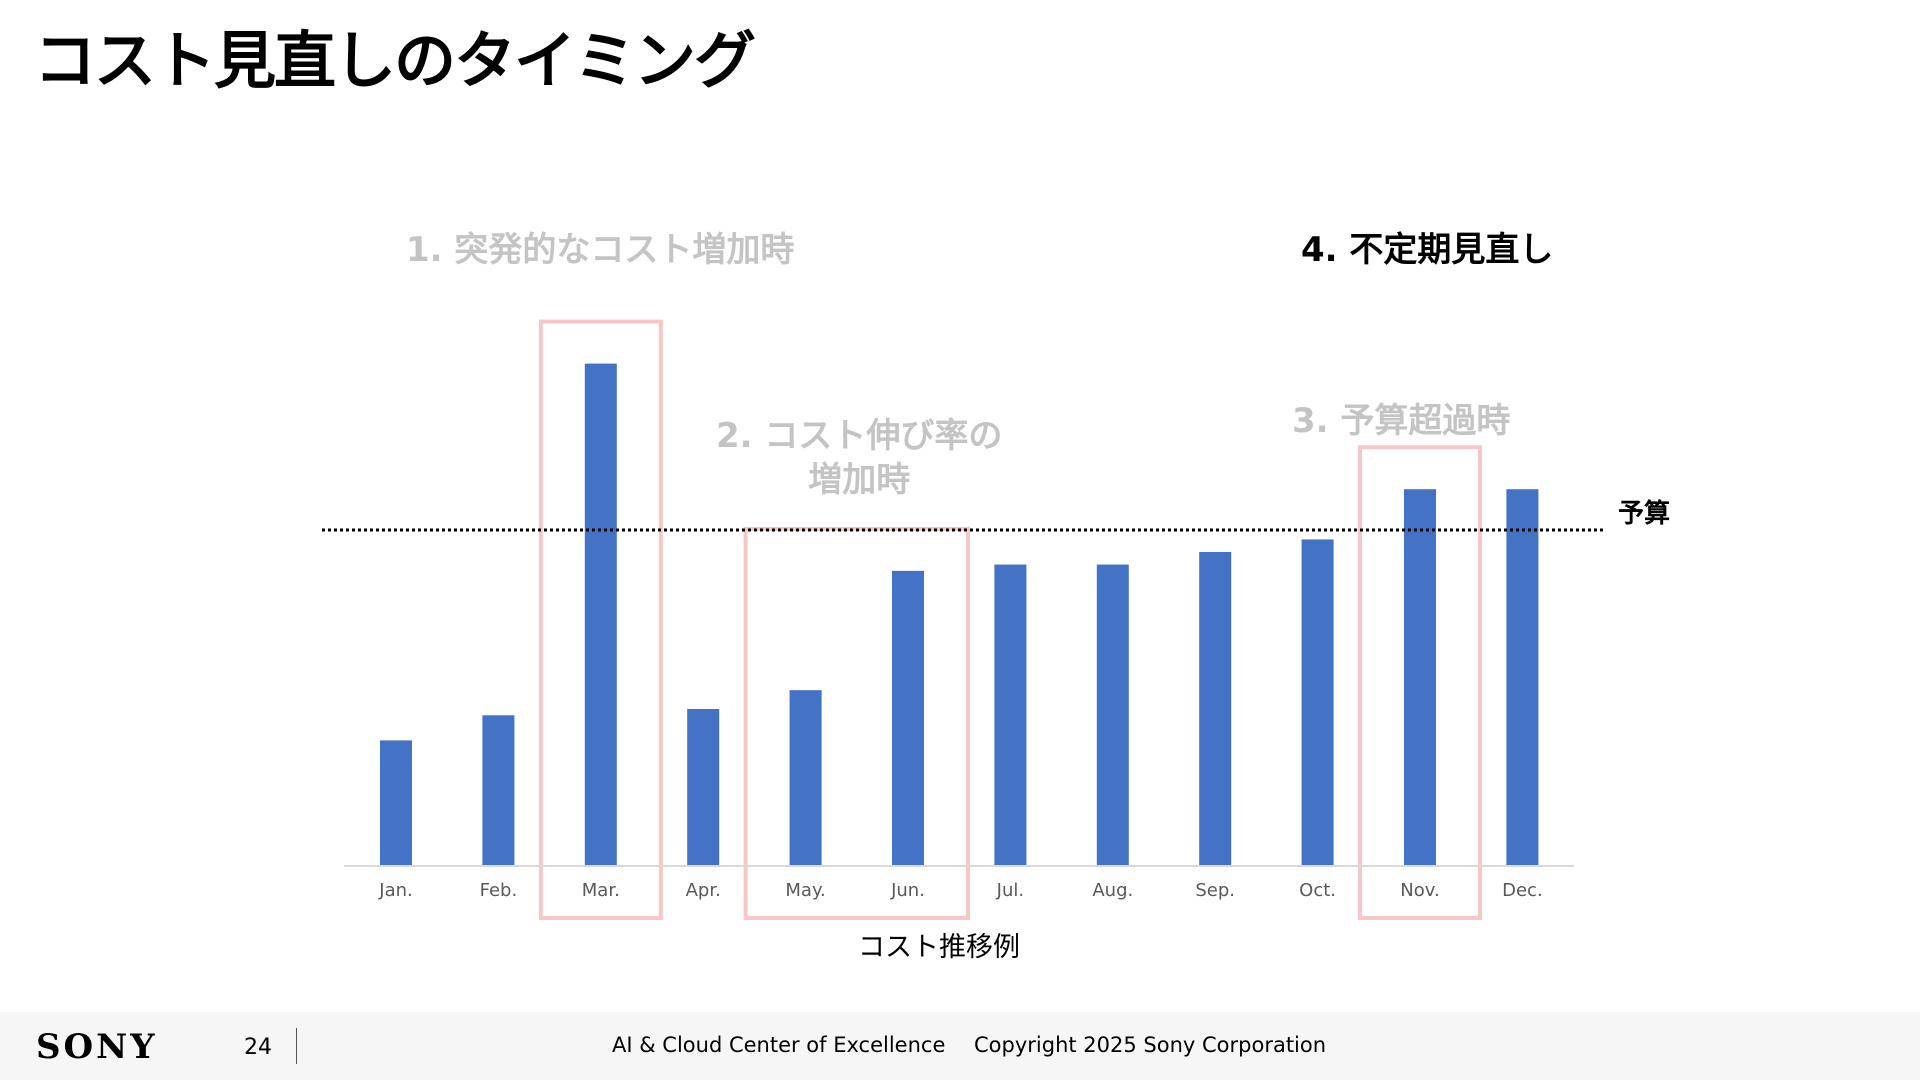 The width and height of the screenshot is (1920, 1080). Describe the element at coordinates (960, 1046) in the screenshot. I see `footer-bar` at that location.